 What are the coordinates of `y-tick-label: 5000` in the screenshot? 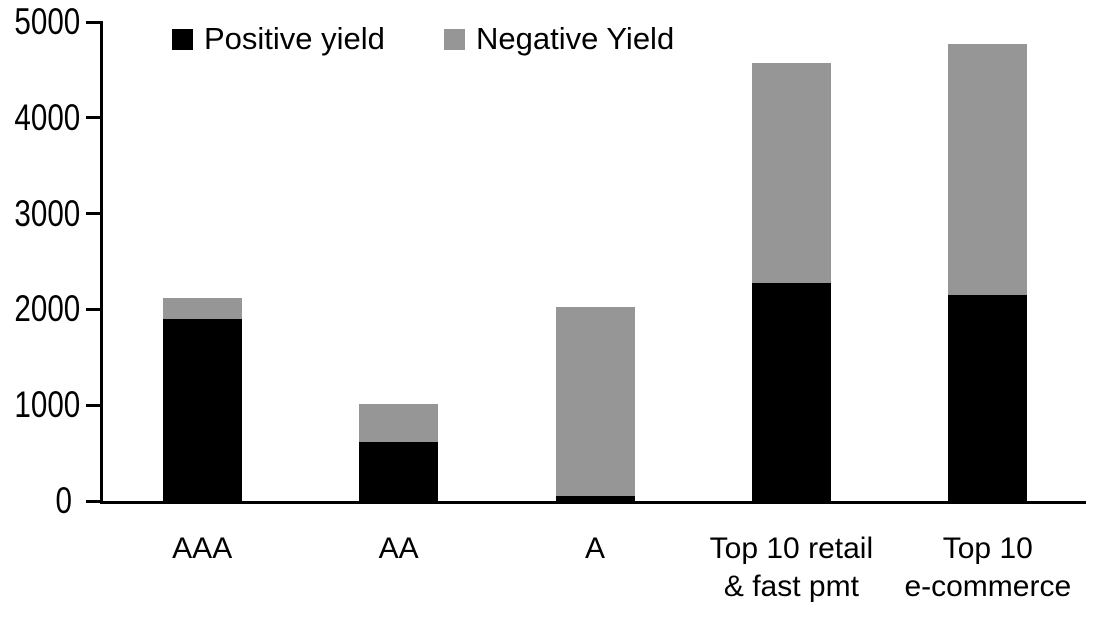 It's located at (47, 21).